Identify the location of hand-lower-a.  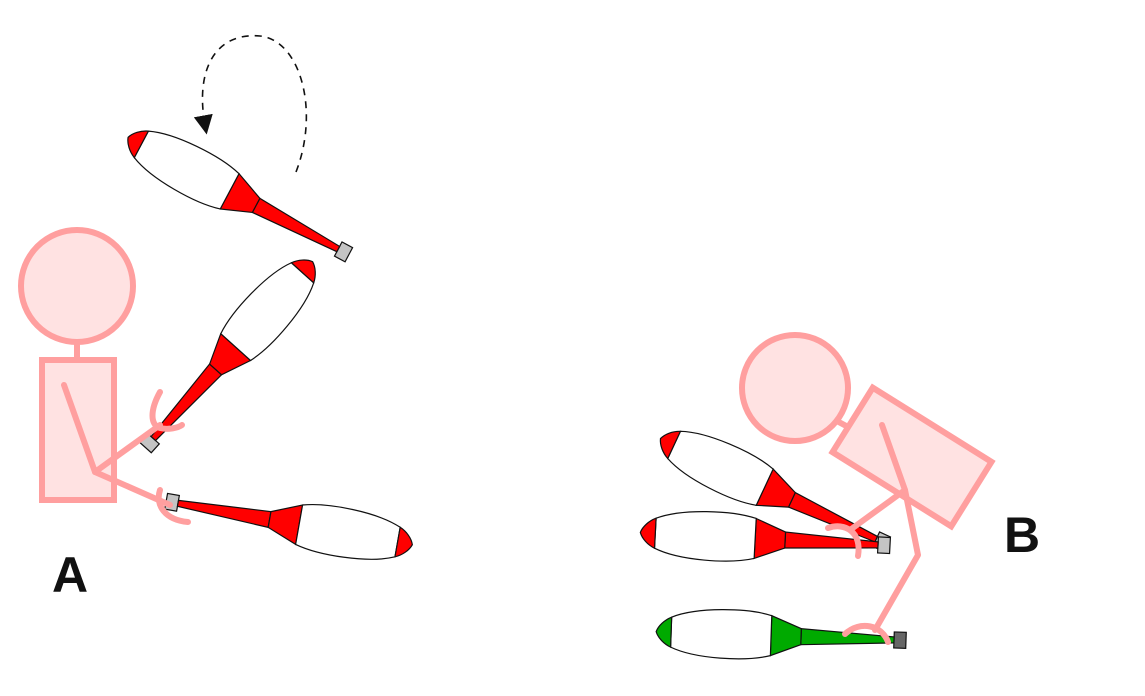
(173, 506).